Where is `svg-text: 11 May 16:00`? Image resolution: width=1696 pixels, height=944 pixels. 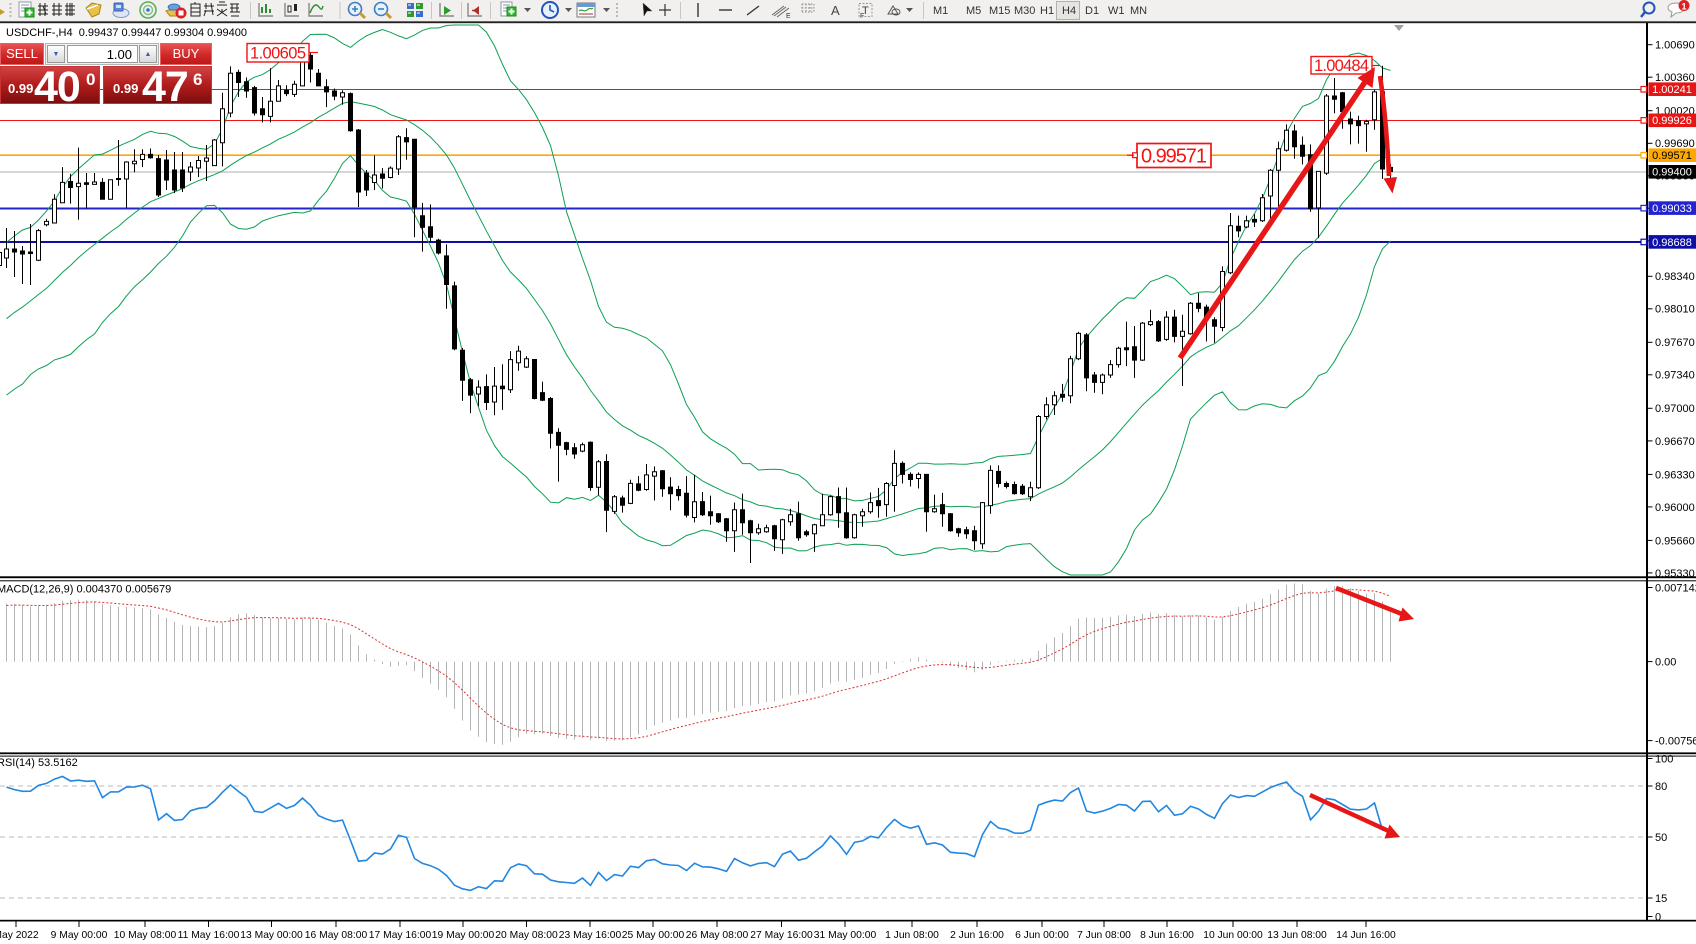
svg-text: 11 May 16:00 is located at coordinates (209, 935).